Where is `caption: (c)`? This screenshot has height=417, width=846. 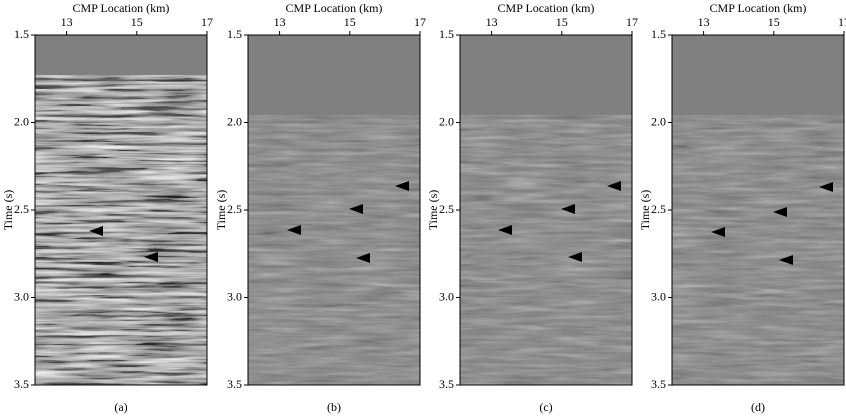
caption: (c) is located at coordinates (545, 407).